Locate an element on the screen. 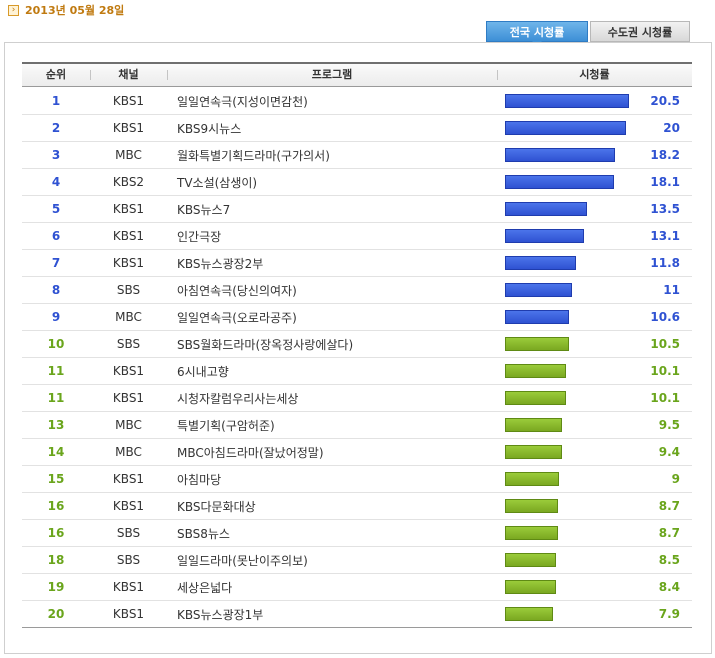 The height and width of the screenshot is (658, 715). program-cell: MBC아침드라마(잘났어정말) is located at coordinates (250, 452).